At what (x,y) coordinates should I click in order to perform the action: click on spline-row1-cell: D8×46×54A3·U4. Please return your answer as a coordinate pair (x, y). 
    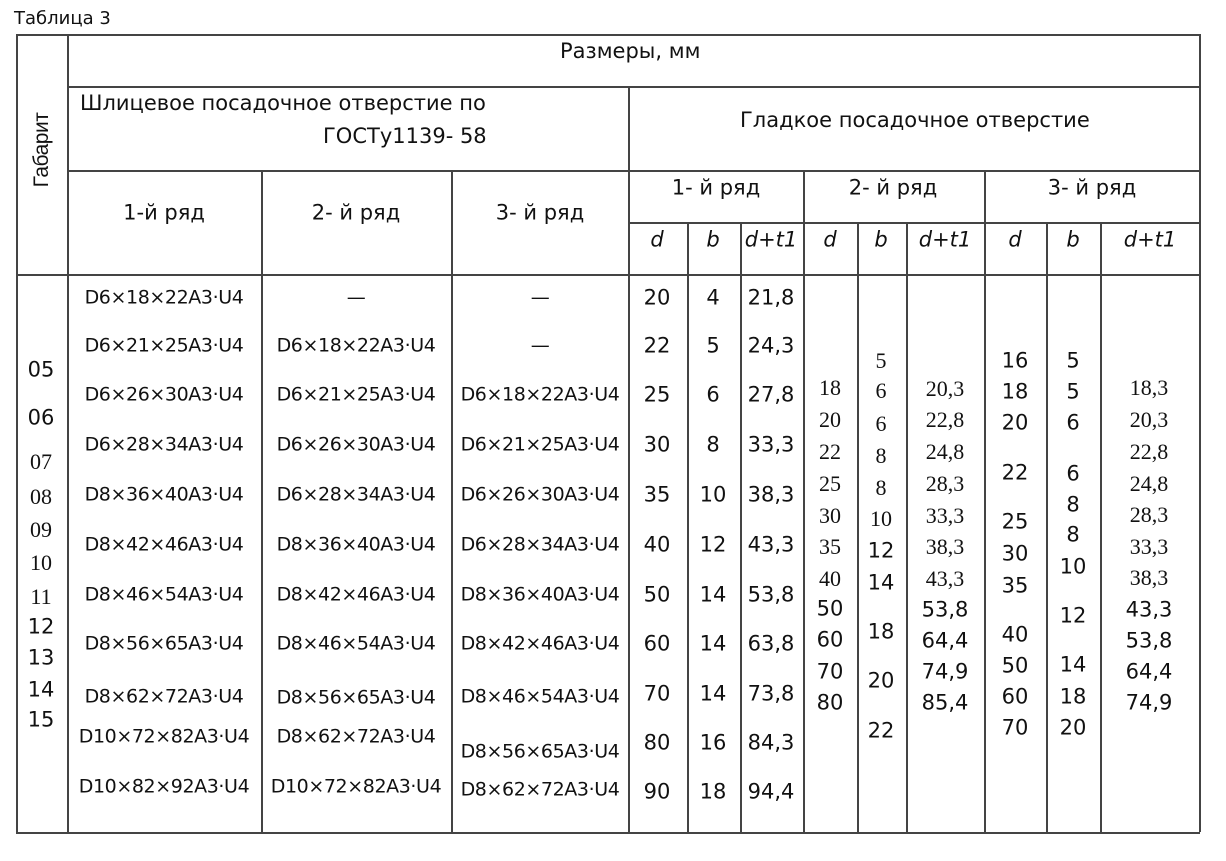
    Looking at the image, I should click on (164, 594).